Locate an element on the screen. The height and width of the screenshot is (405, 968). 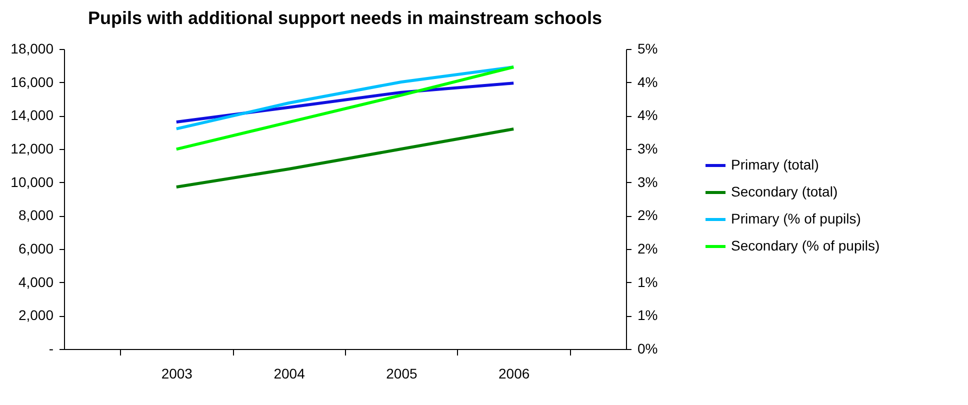
y-tick-label: 18,000 is located at coordinates (32, 48).